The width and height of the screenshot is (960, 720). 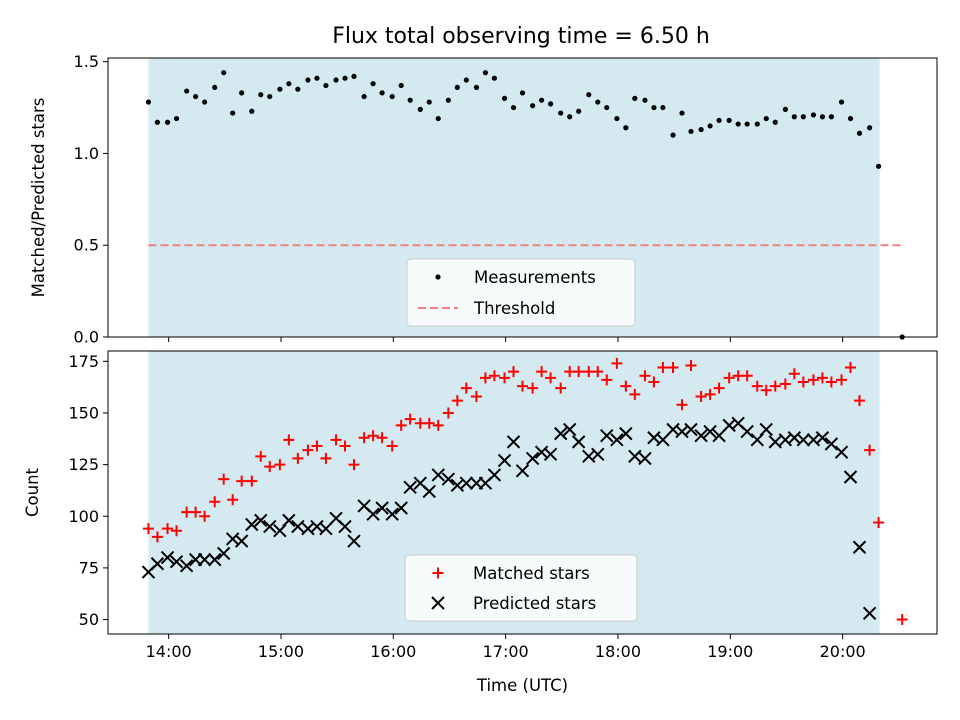 What do you see at coordinates (521, 588) in the screenshot?
I see `count-legend-box` at bounding box center [521, 588].